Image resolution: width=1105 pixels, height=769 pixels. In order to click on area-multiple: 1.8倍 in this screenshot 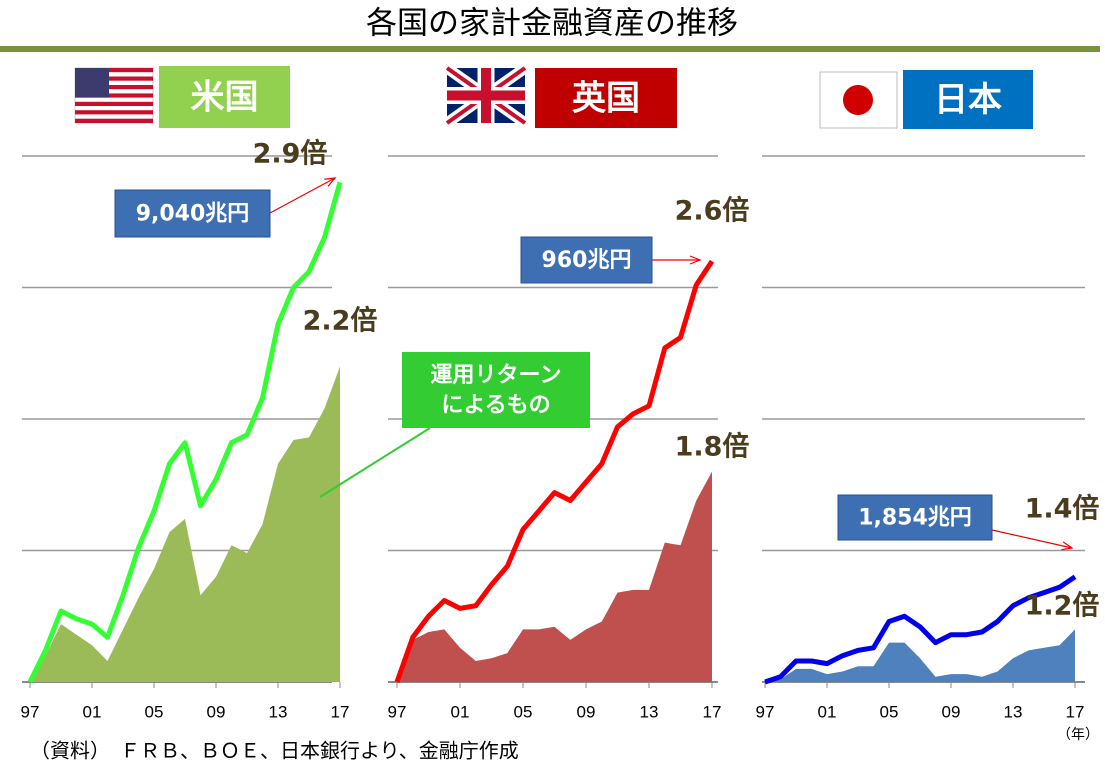, I will do `click(712, 447)`.